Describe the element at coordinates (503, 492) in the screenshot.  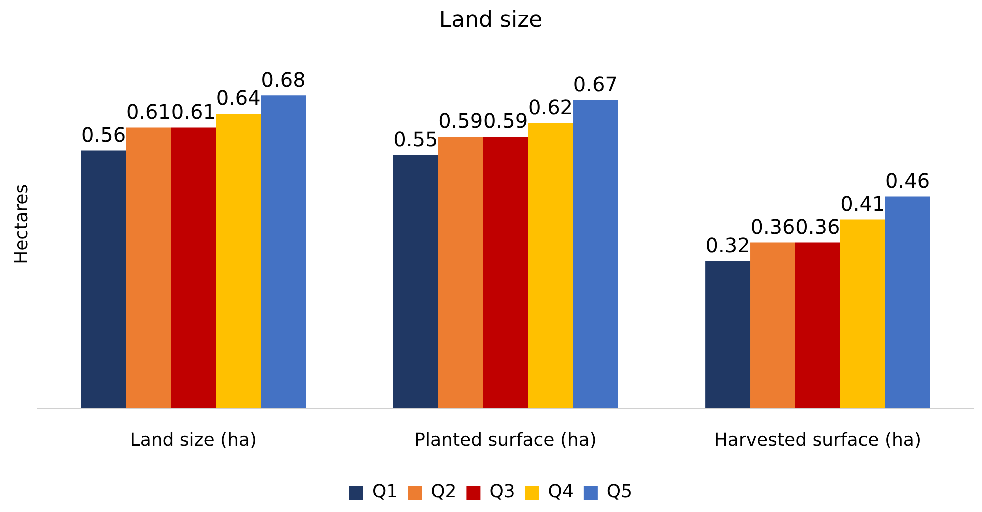
I see `legend-label: Q3` at that location.